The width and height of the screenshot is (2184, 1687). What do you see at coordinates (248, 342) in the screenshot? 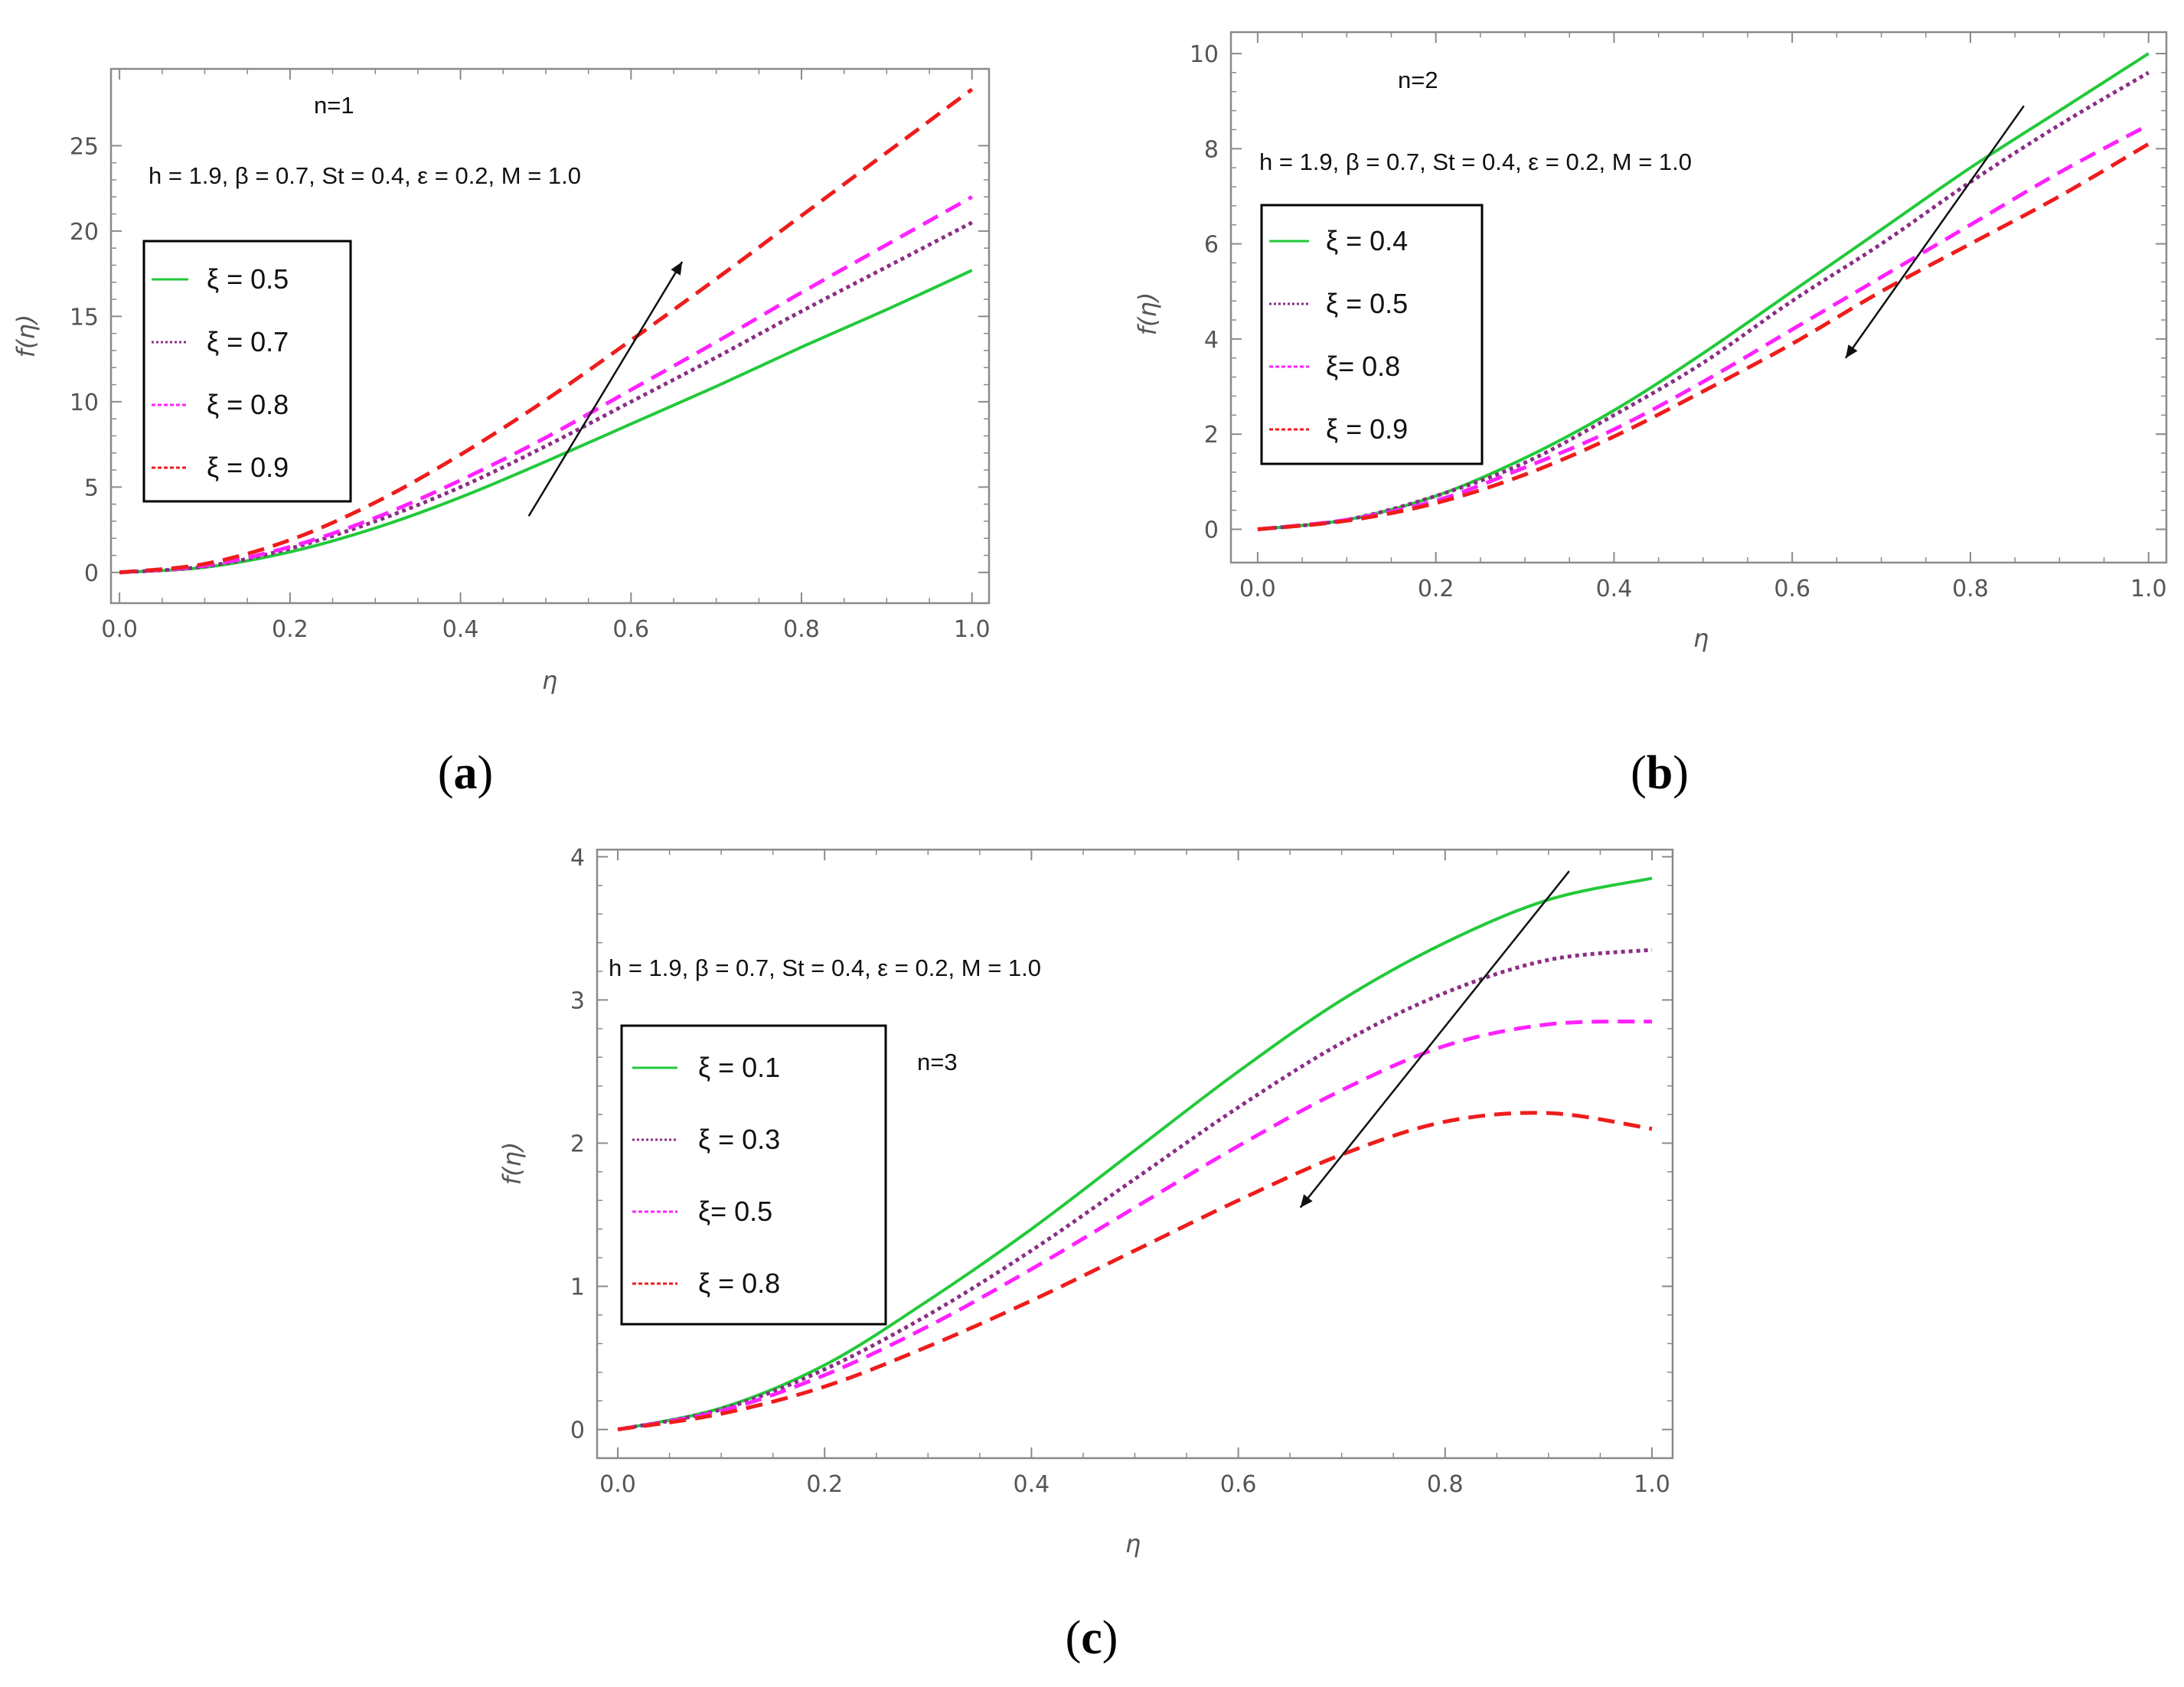
I see `legend-label: ξ = 0.7` at bounding box center [248, 342].